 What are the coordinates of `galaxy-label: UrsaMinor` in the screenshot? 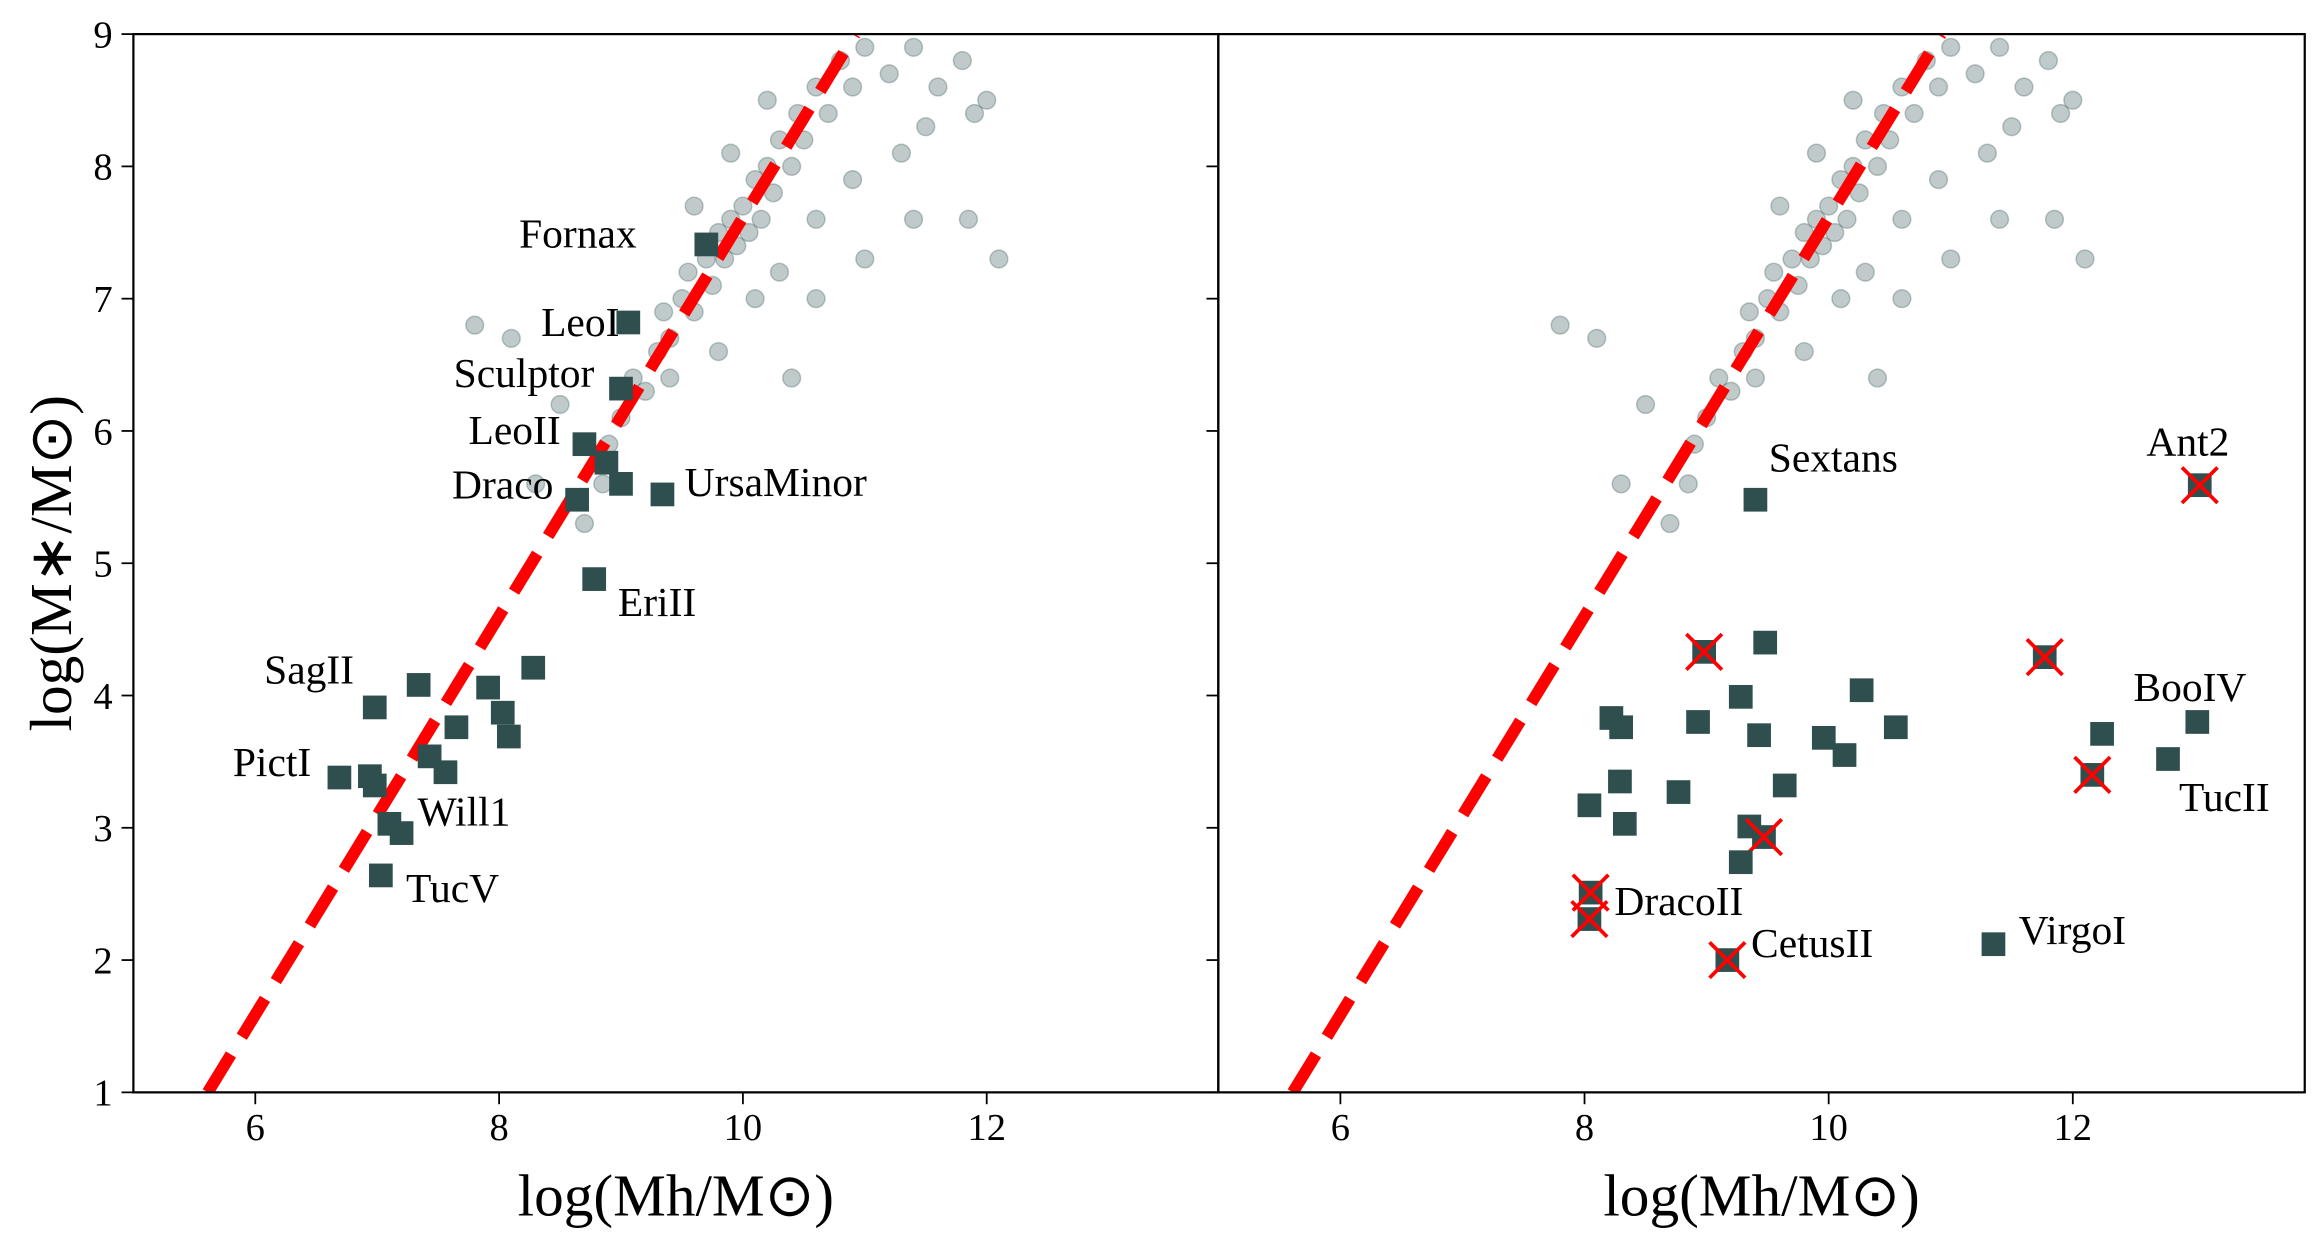 It's located at (776, 482).